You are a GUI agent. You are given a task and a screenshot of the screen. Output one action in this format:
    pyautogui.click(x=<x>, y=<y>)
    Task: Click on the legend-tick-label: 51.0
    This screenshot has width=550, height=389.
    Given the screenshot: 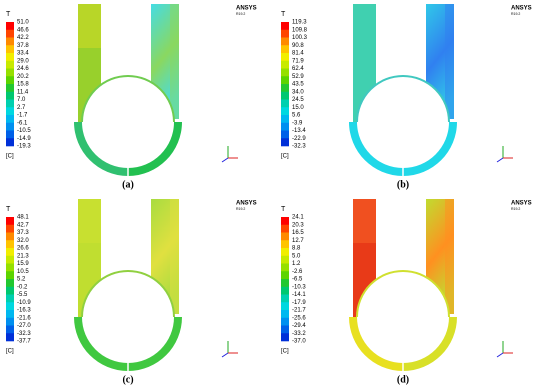 What is the action you would take?
    pyautogui.click(x=23, y=23)
    